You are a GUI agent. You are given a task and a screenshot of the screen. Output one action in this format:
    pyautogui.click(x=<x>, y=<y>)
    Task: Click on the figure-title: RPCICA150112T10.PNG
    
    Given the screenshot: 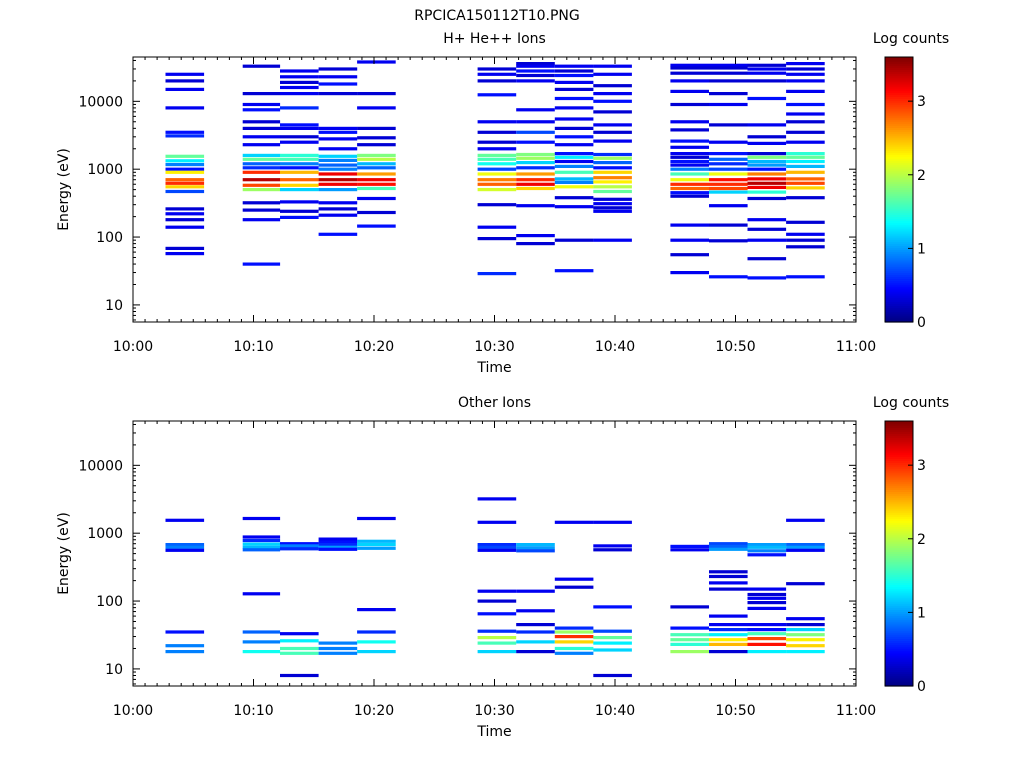 What is the action you would take?
    pyautogui.click(x=496, y=16)
    